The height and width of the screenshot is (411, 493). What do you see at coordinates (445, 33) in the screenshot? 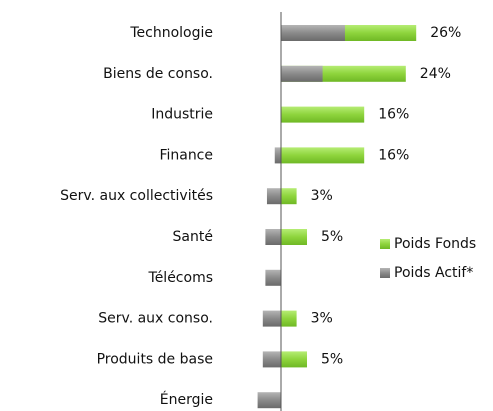
I see `value-label: 26%` at bounding box center [445, 33].